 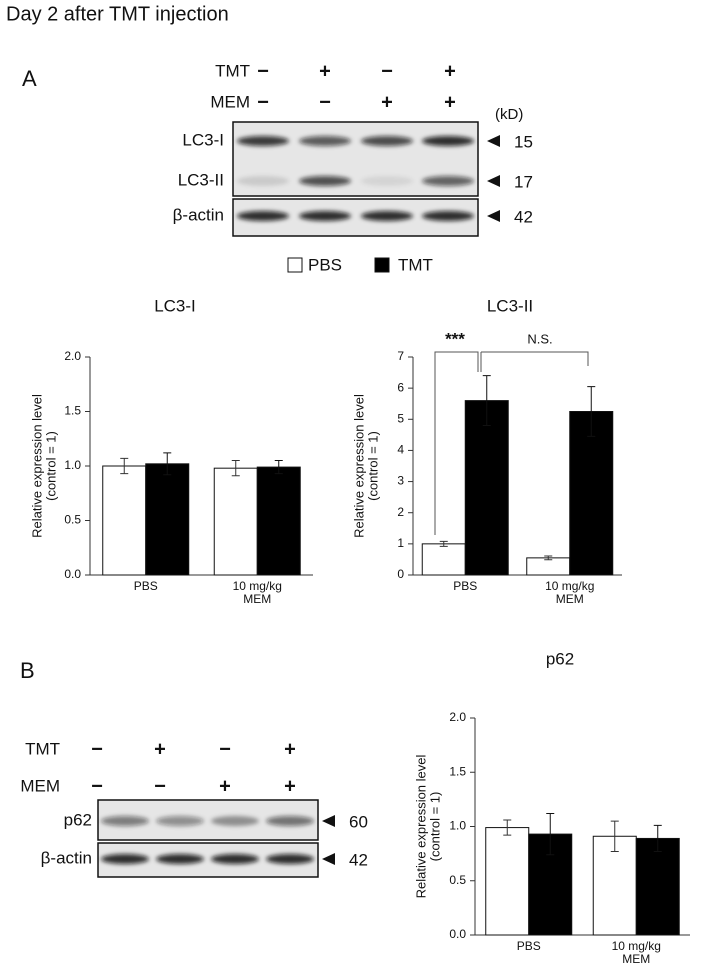 What do you see at coordinates (509, 114) in the screenshot?
I see `unit-label: (kD)` at bounding box center [509, 114].